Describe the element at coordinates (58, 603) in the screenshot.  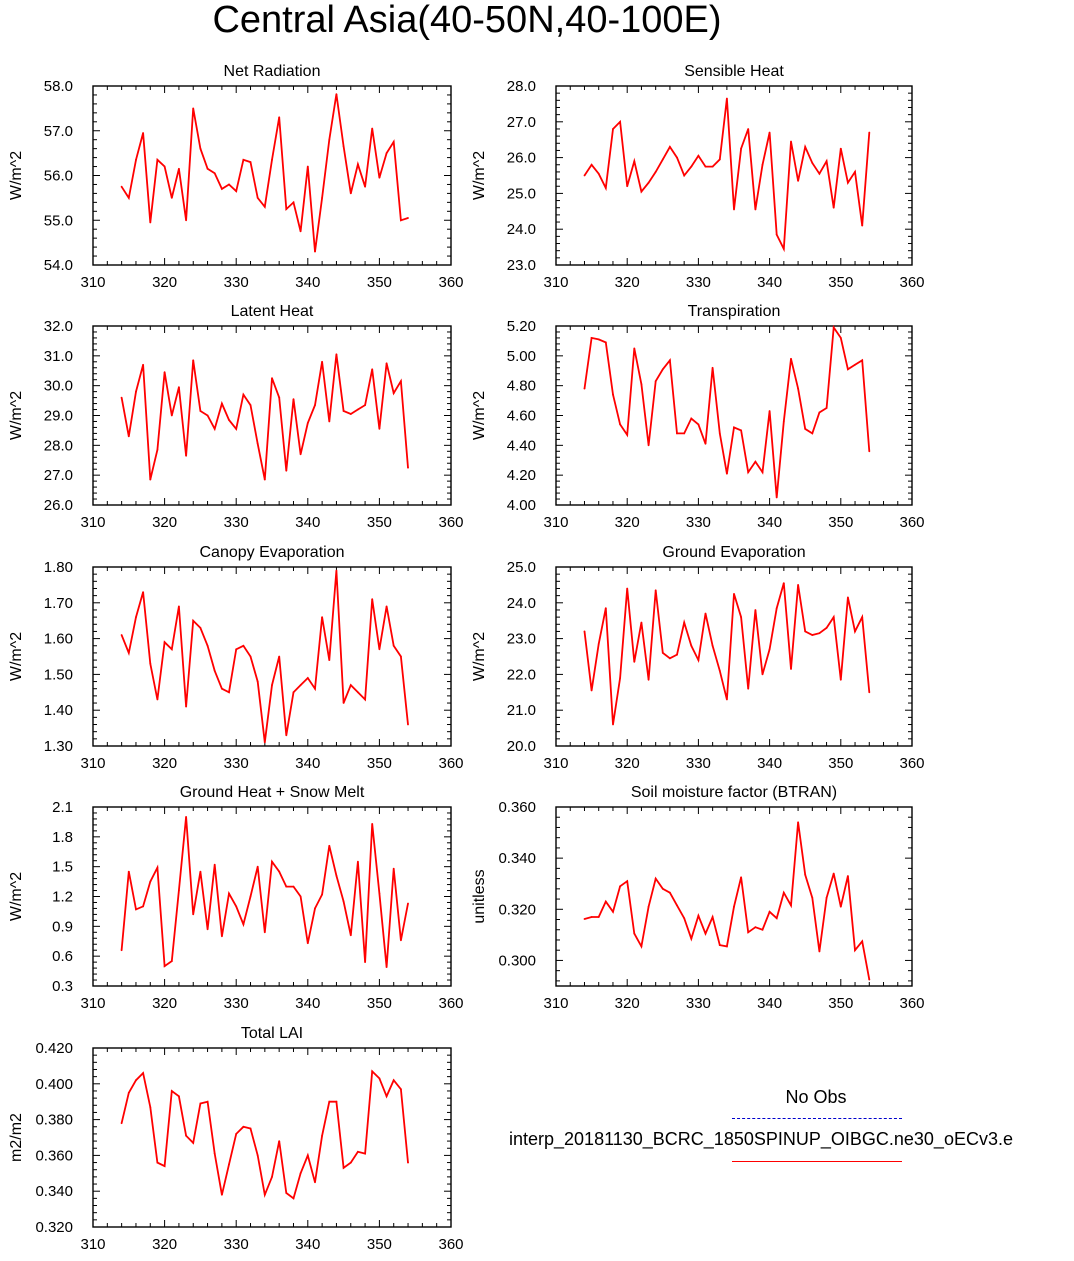
I see `y-tick-label: 1.70` at that location.